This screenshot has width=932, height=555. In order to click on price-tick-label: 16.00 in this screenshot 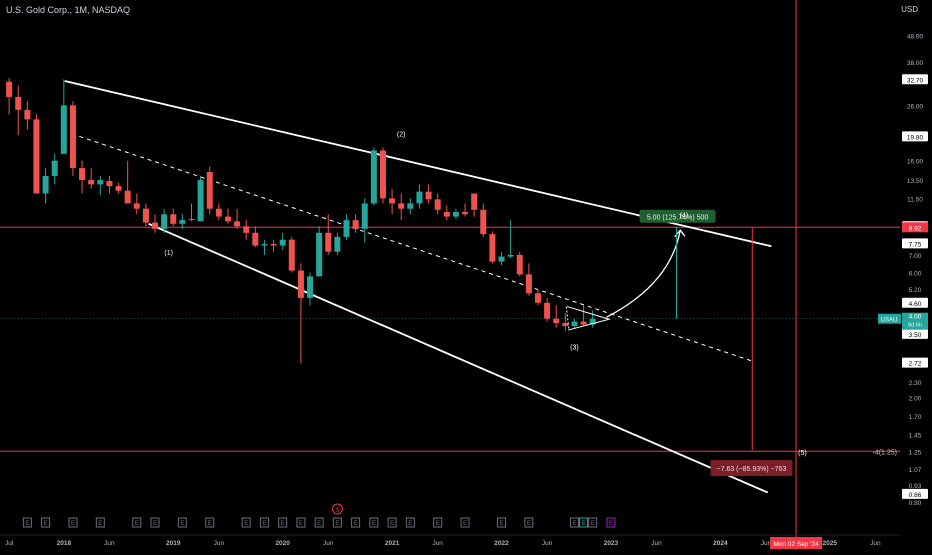, I will do `click(915, 162)`.